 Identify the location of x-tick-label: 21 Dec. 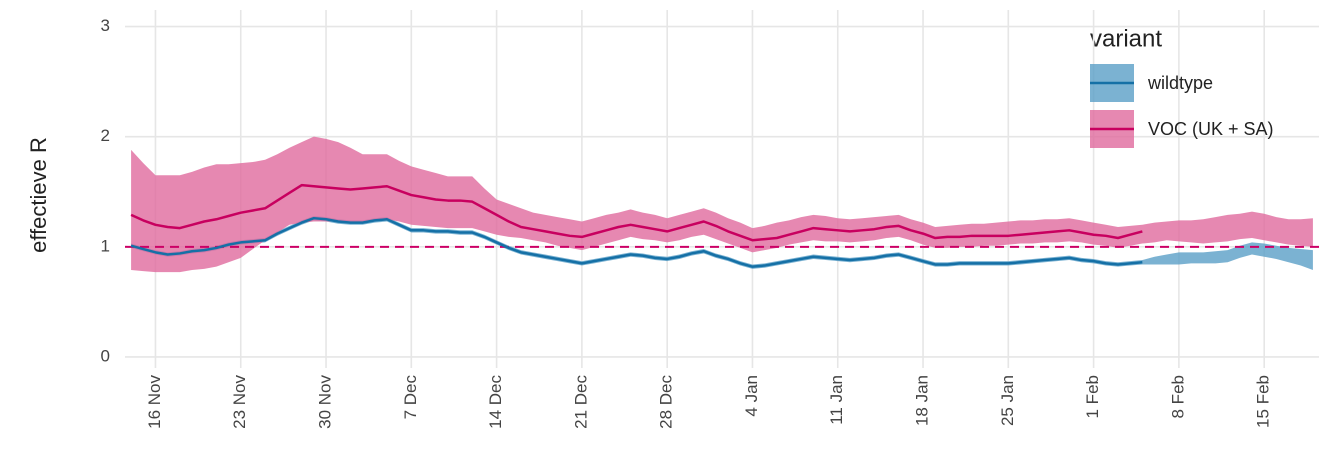
(580, 402).